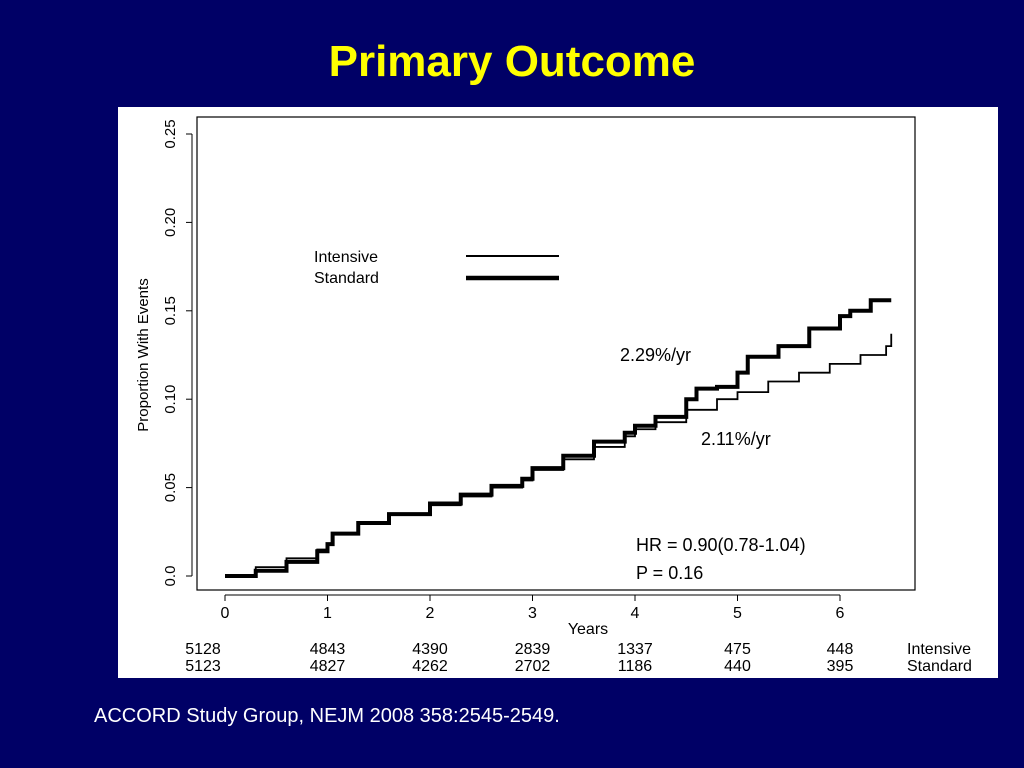 The image size is (1024, 768). I want to click on at-risk-value: 4390, so click(430, 649).